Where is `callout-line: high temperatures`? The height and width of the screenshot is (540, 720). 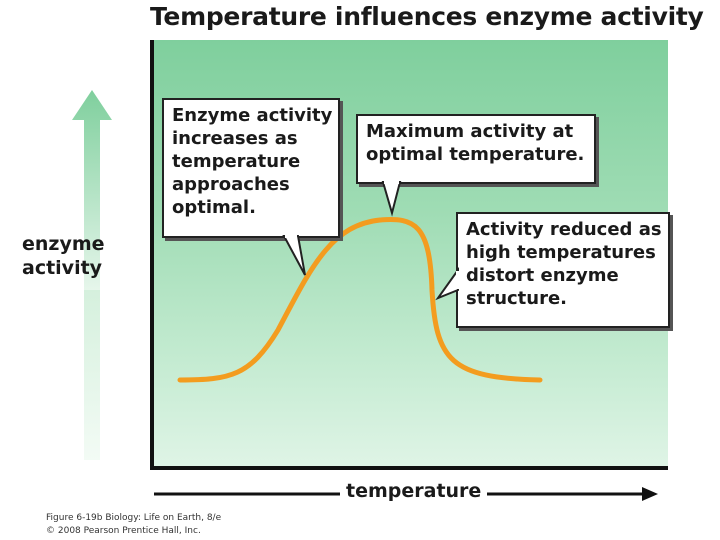 callout-line: high temperatures is located at coordinates (561, 252).